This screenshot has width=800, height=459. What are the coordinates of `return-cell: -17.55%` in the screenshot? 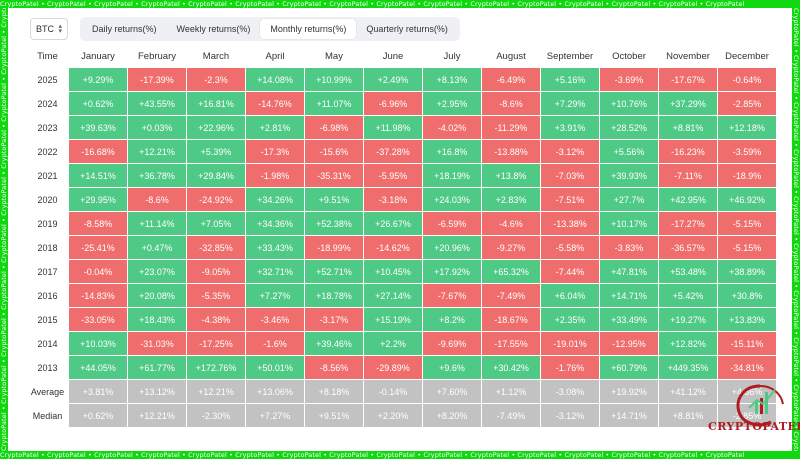 It's located at (511, 343).